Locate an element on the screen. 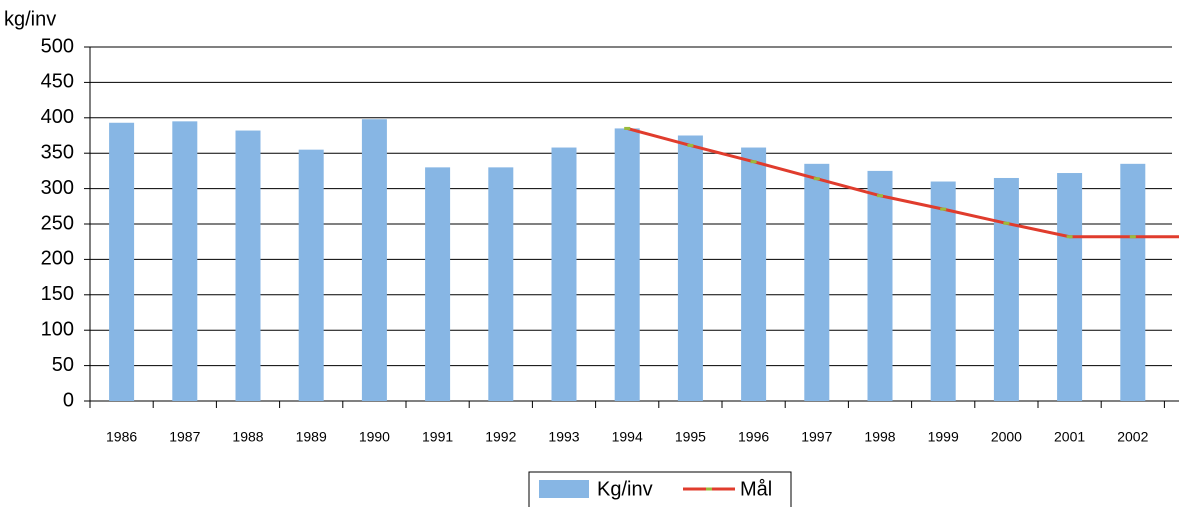 This screenshot has width=1179, height=507. legend-box is located at coordinates (660, 489).